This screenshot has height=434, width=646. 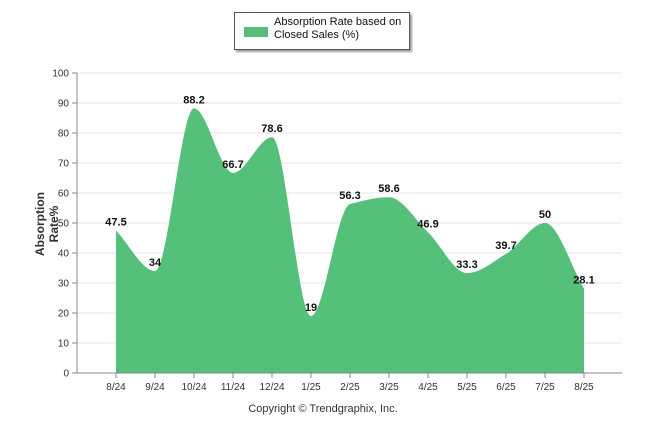 What do you see at coordinates (349, 196) in the screenshot?
I see `data-label-2/25: 56.3` at bounding box center [349, 196].